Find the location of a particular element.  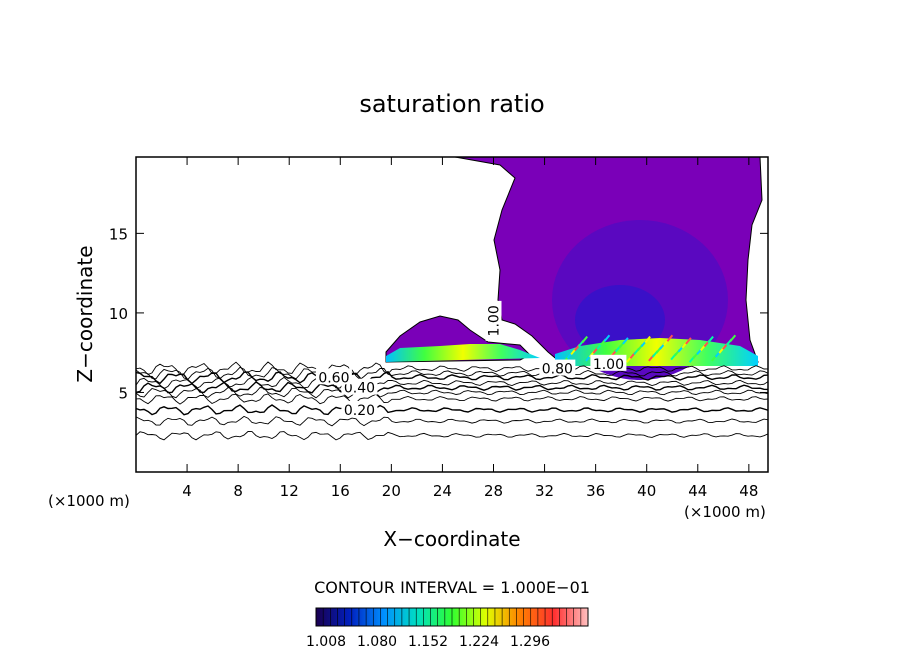

x-unit-label-right: (×1000 m) is located at coordinates (725, 512).